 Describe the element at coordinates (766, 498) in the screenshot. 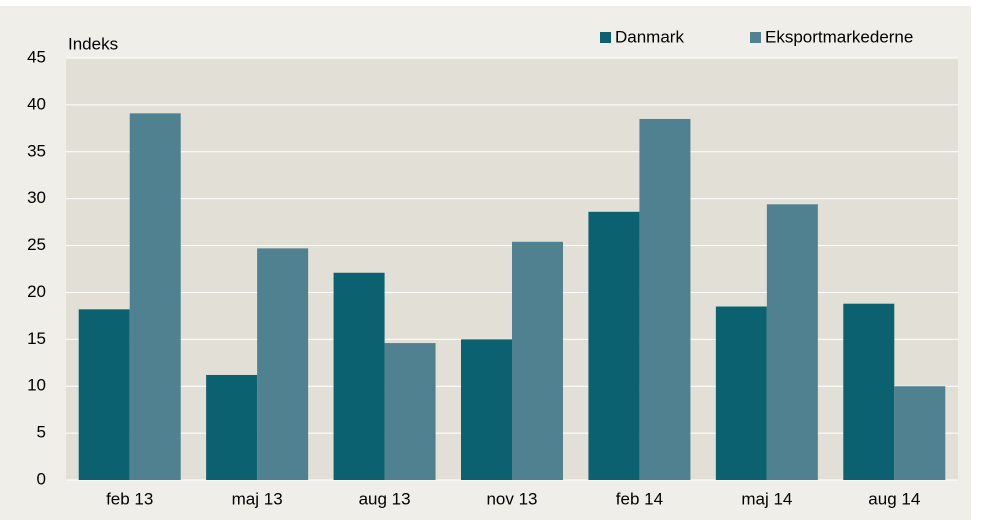

I see `x-tick-label: maj 14` at that location.